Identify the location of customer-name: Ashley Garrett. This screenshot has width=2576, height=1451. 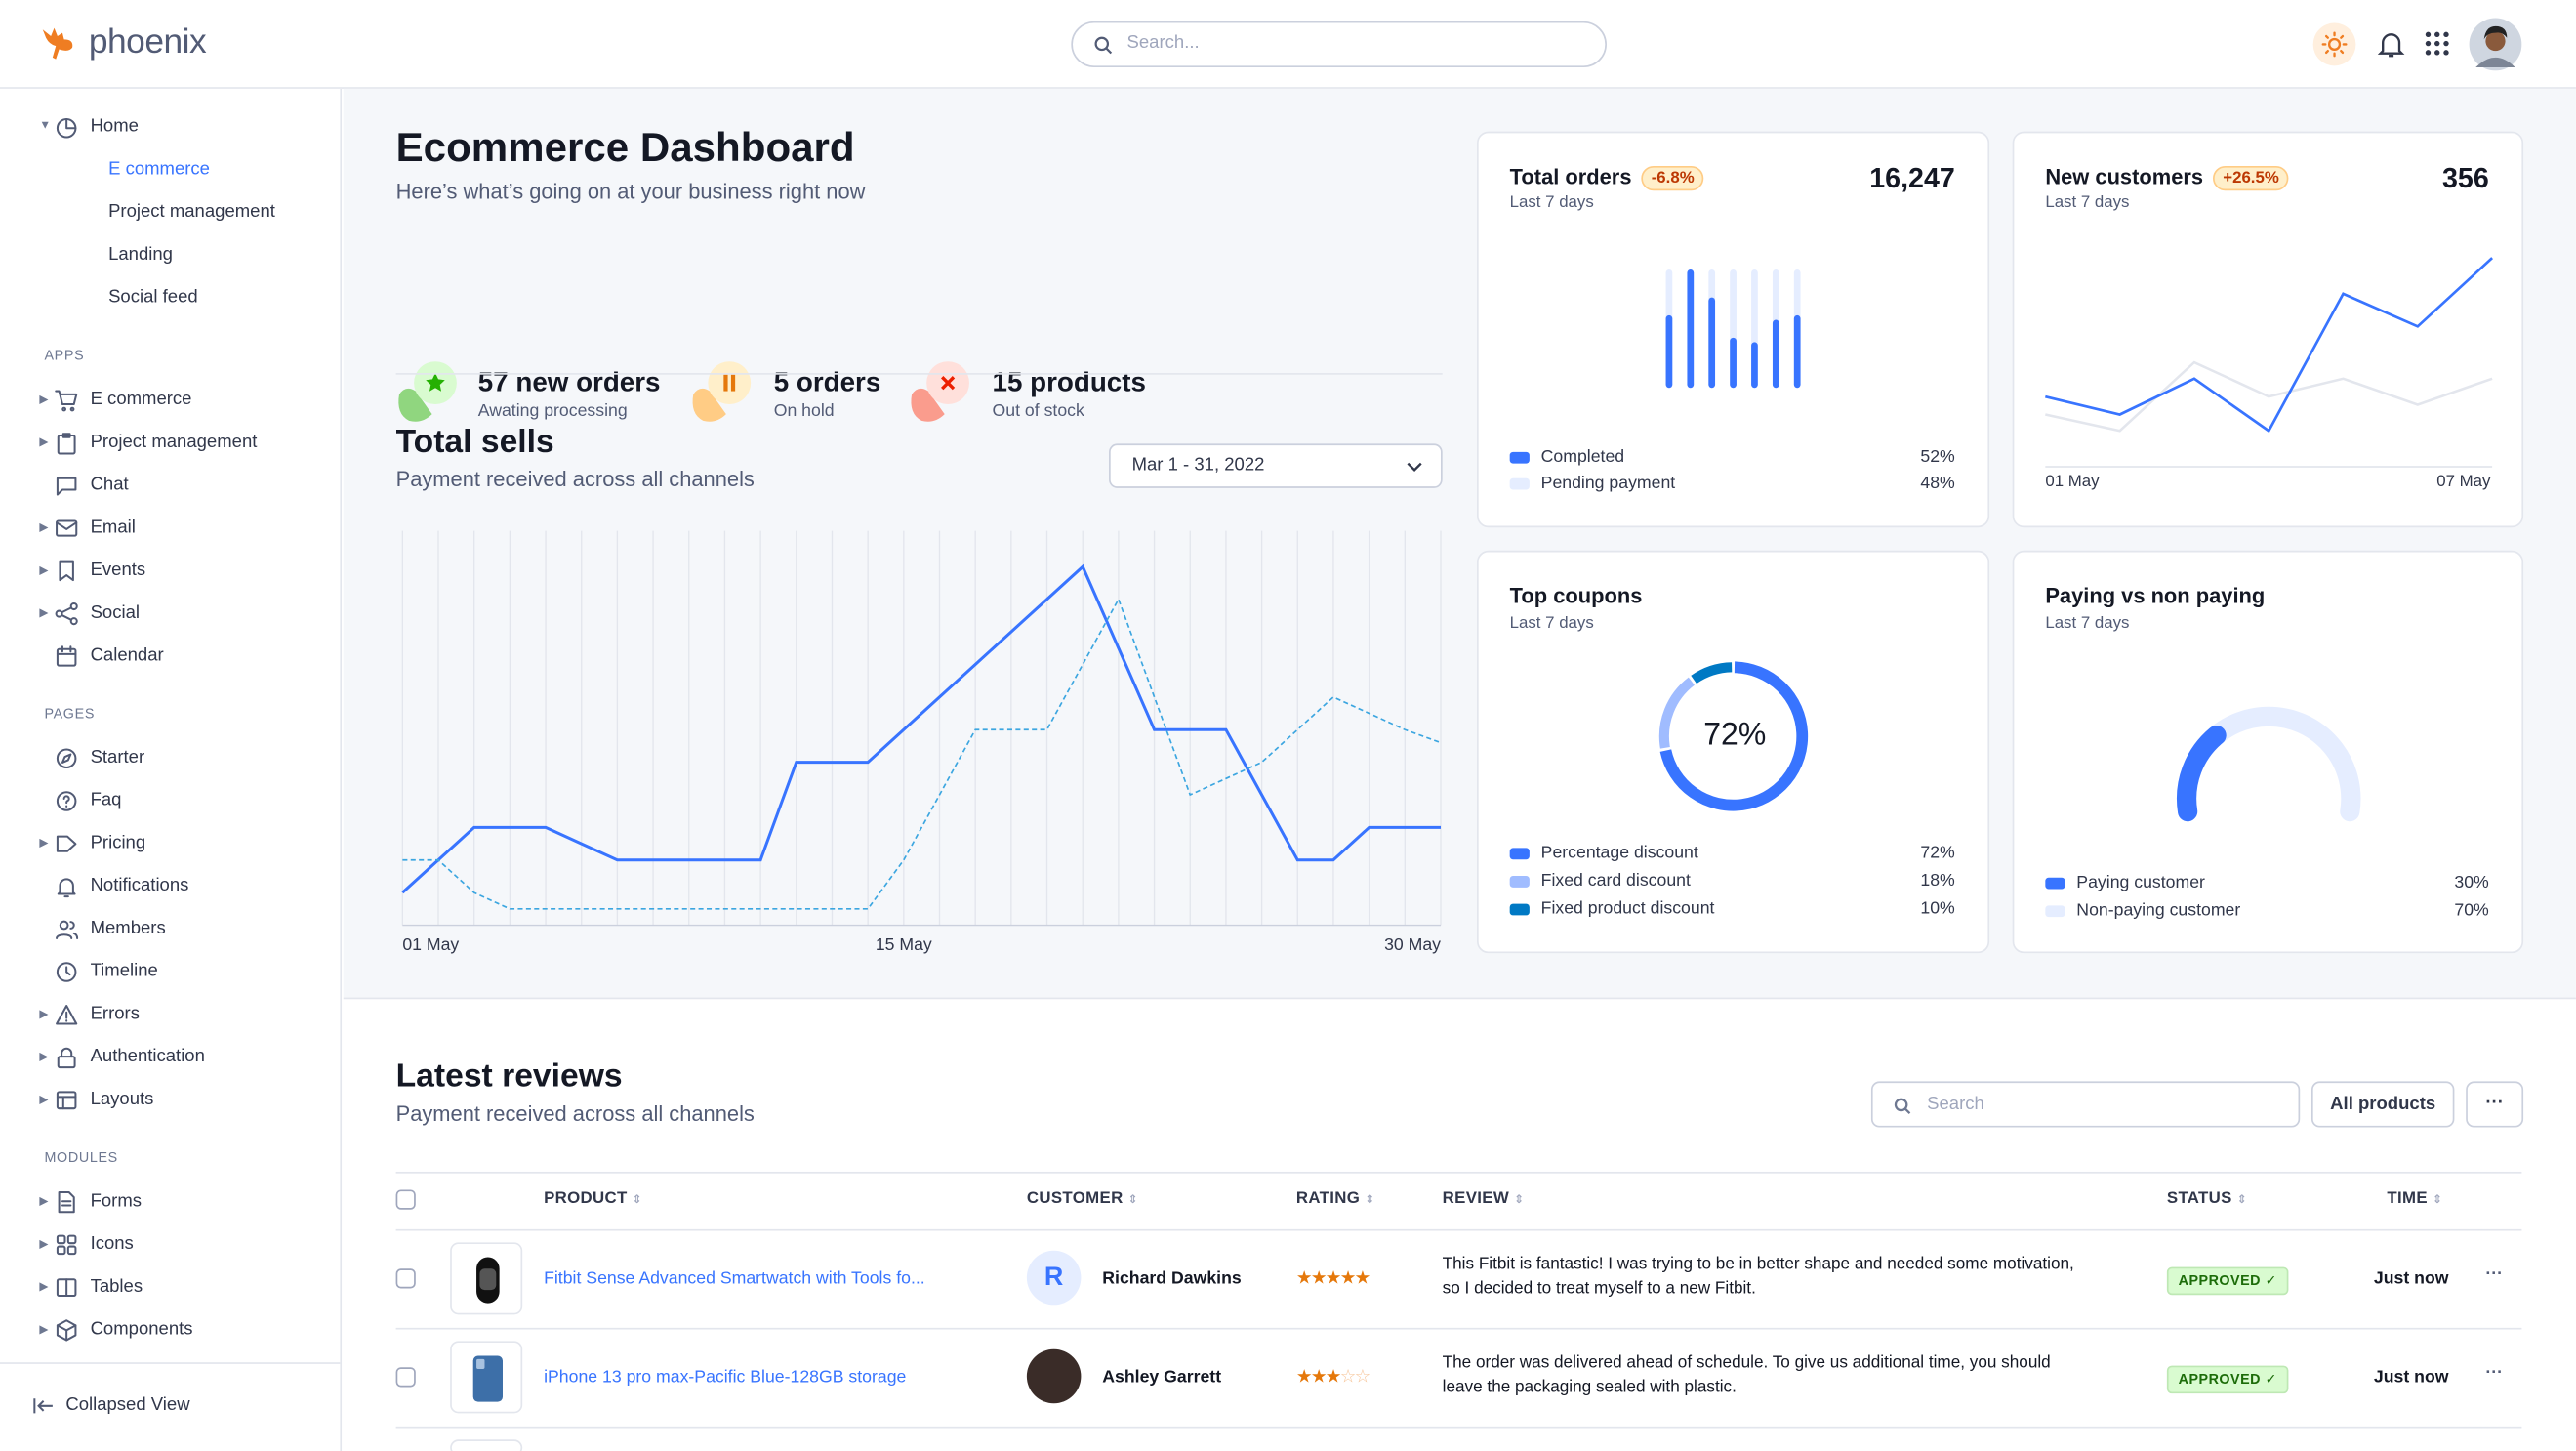
(1161, 1377).